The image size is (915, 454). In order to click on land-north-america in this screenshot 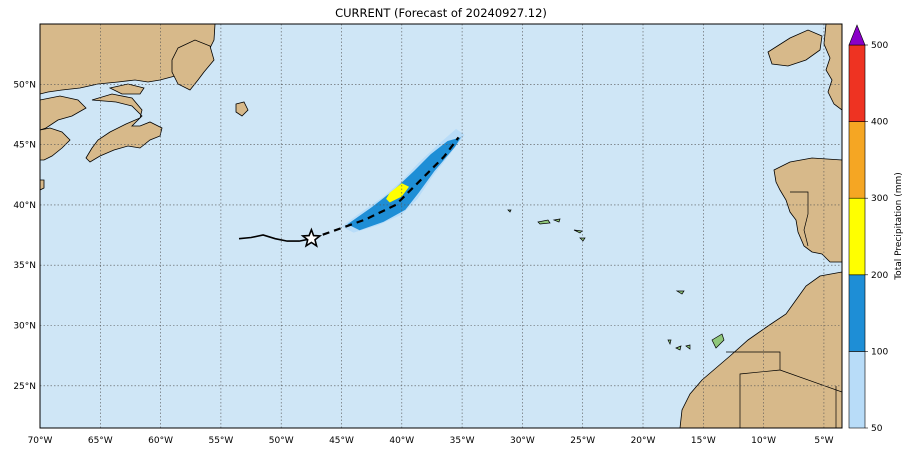, I will do `click(144, 107)`.